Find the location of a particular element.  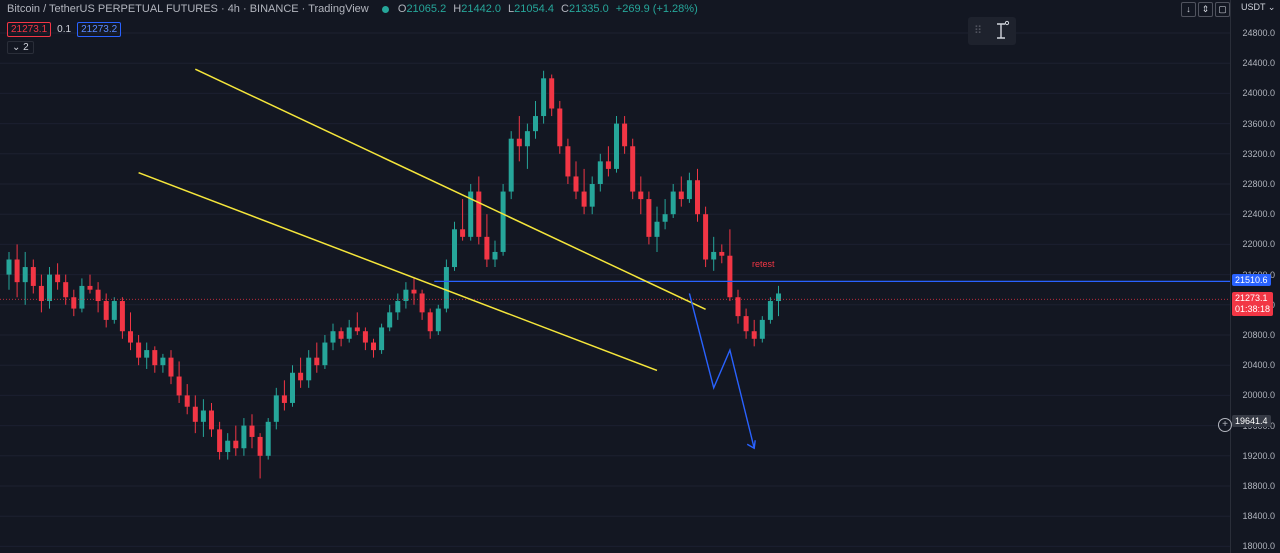

ohlc-close: 21335.0 is located at coordinates (588, 9).